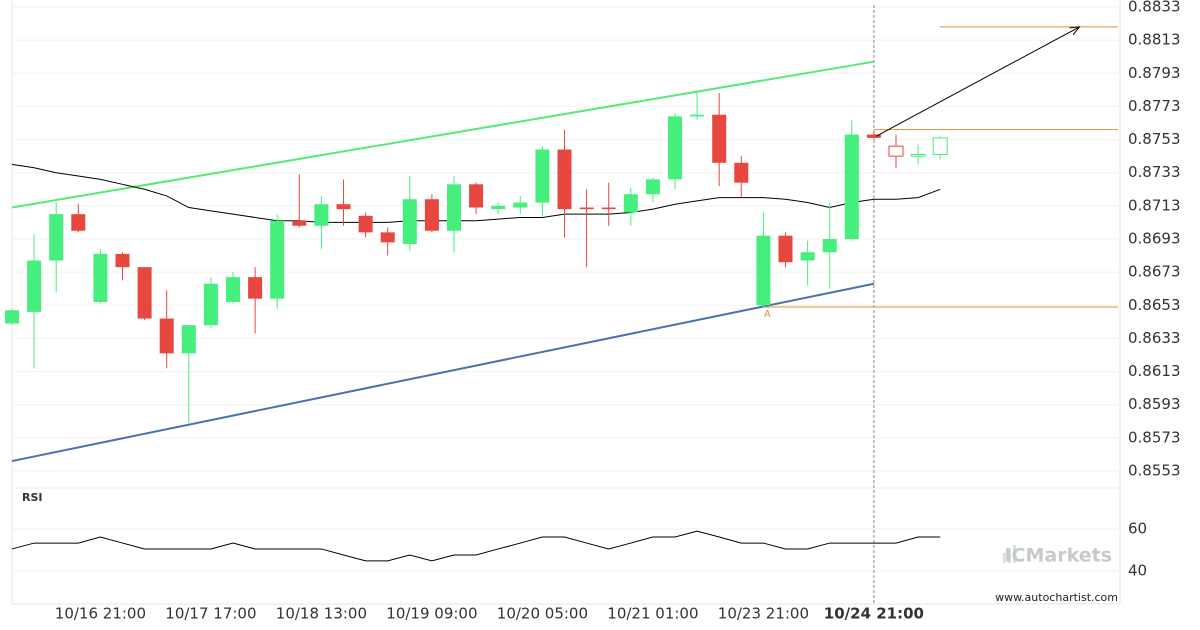  What do you see at coordinates (1154, 40) in the screenshot?
I see `y-tick-label: 0.8813` at bounding box center [1154, 40].